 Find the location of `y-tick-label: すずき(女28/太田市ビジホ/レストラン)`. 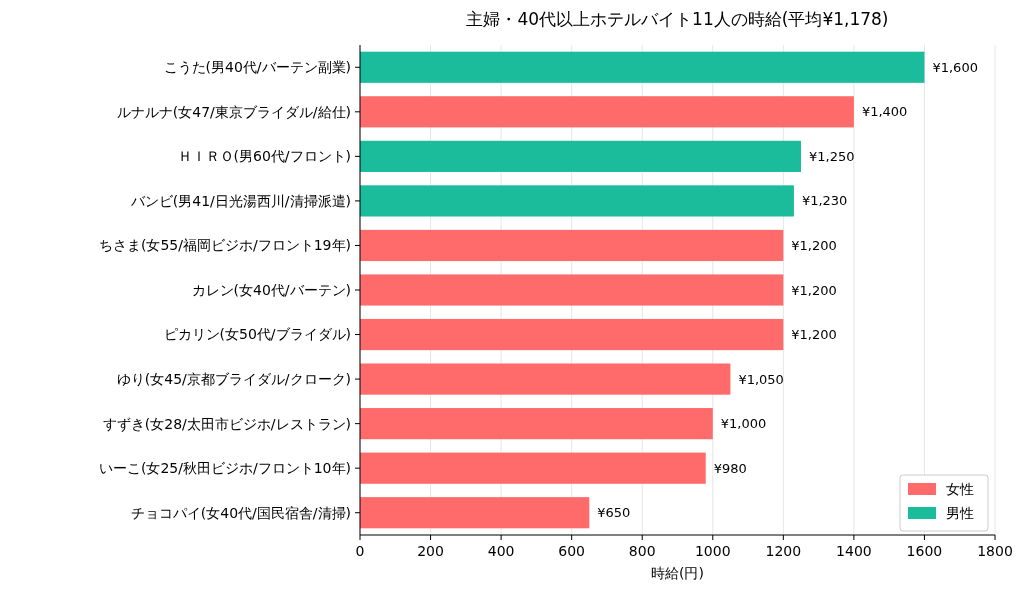

y-tick-label: すずき(女28/太田市ビジホ/レストラン) is located at coordinates (226, 423).